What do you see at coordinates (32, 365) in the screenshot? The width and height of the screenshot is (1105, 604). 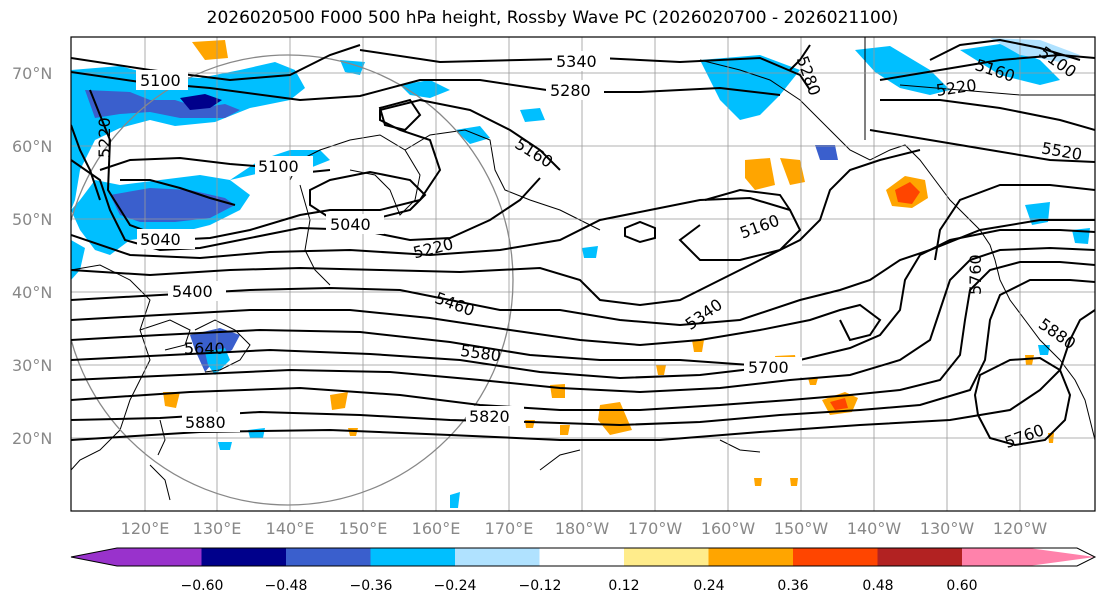 I see `lat-label: 30°N` at bounding box center [32, 365].